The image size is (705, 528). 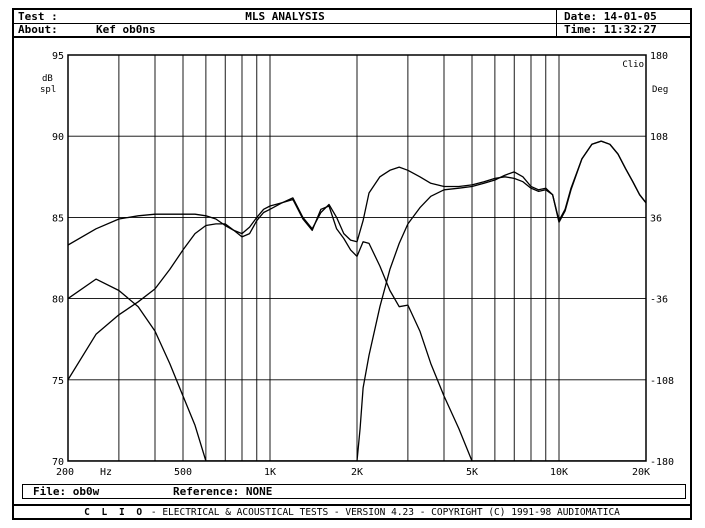 What do you see at coordinates (58, 137) in the screenshot?
I see `y-tick-label: 90` at bounding box center [58, 137].